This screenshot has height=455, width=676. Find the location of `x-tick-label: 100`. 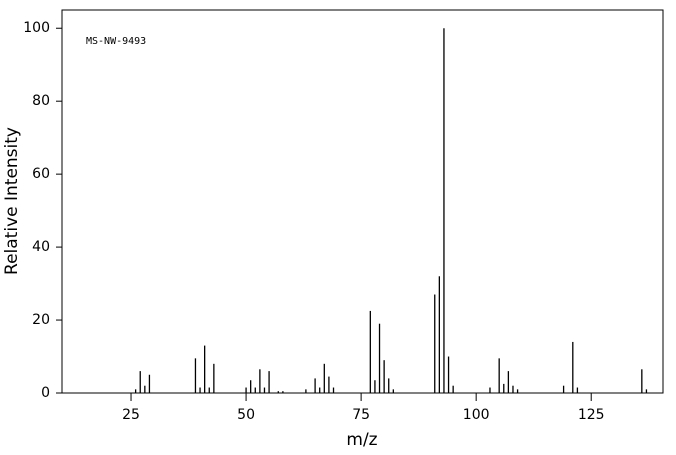

x-tick-label: 100 is located at coordinates (476, 415).